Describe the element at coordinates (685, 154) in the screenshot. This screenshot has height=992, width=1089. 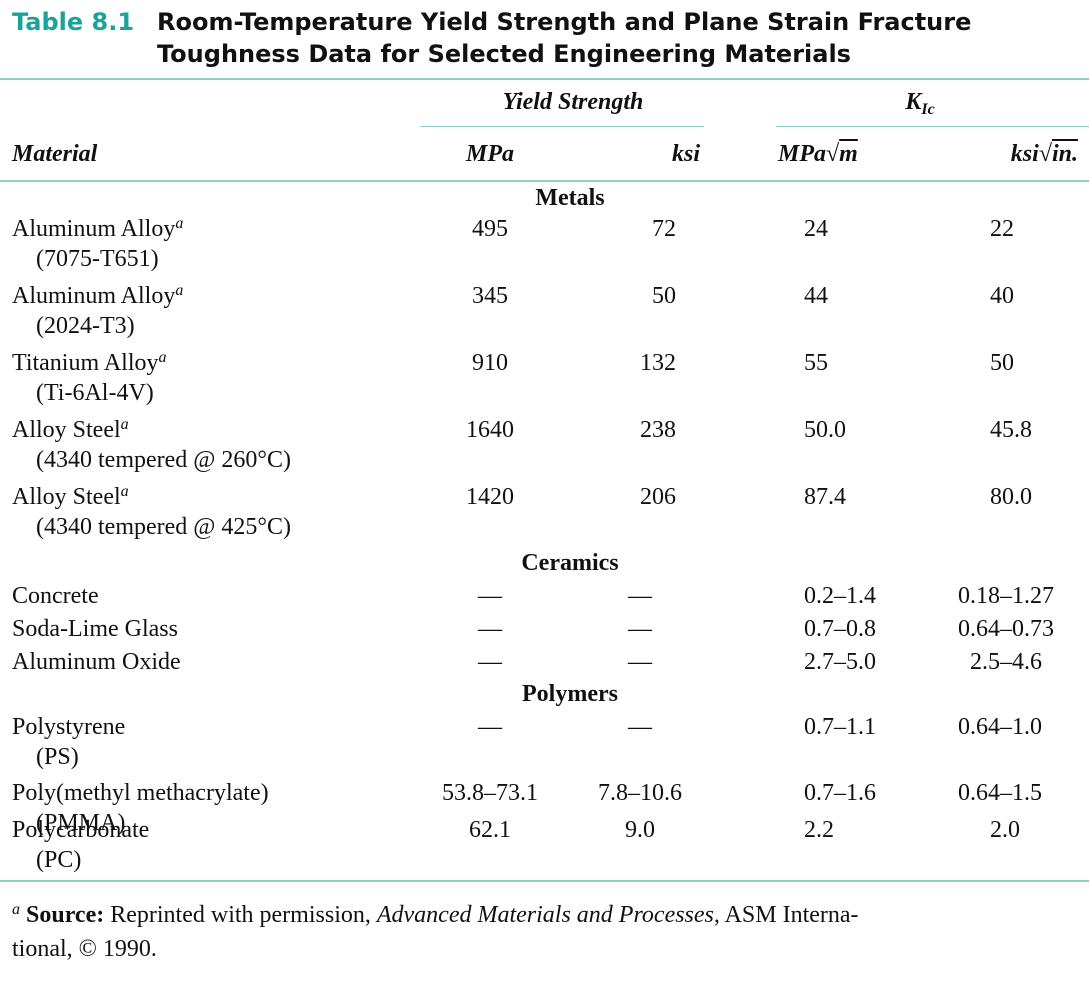
I see `header-ksi: ksi` at that location.